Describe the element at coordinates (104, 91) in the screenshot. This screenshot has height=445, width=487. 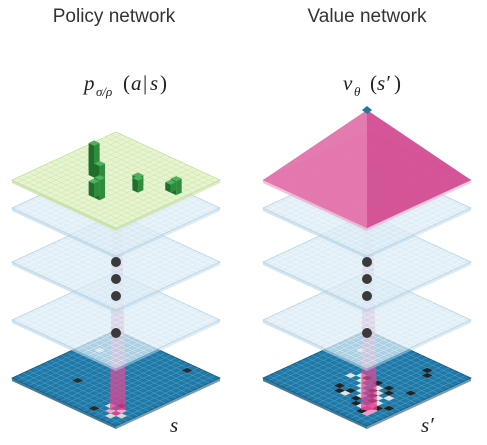
I see `policy-formula-subscript: σ/ρ` at that location.